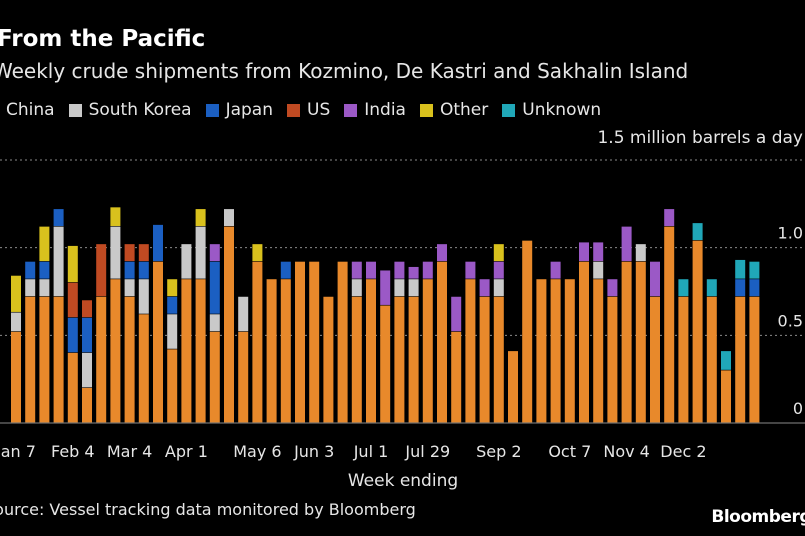  Describe the element at coordinates (758, 517) in the screenshot. I see `bloomberg-logo: Bloomberg` at that location.